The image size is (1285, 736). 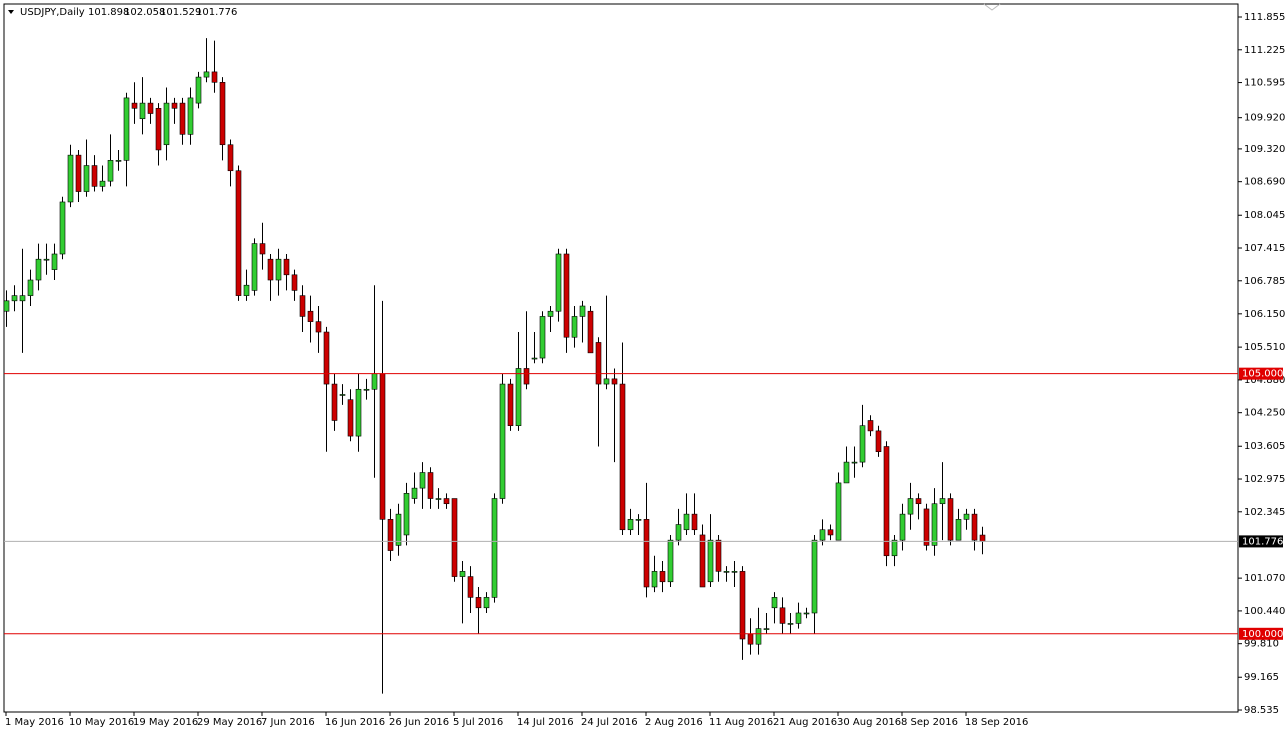 I want to click on y-tick-label: 110.595, so click(x=1264, y=83).